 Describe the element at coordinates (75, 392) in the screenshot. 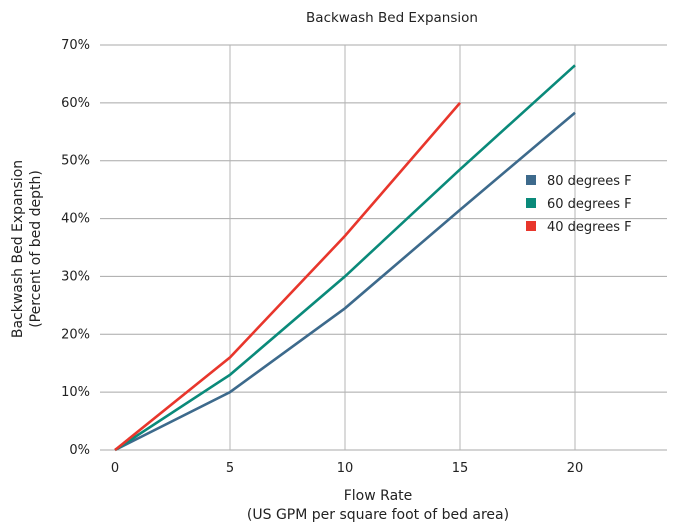

I see `y-tick-label: 10%` at that location.